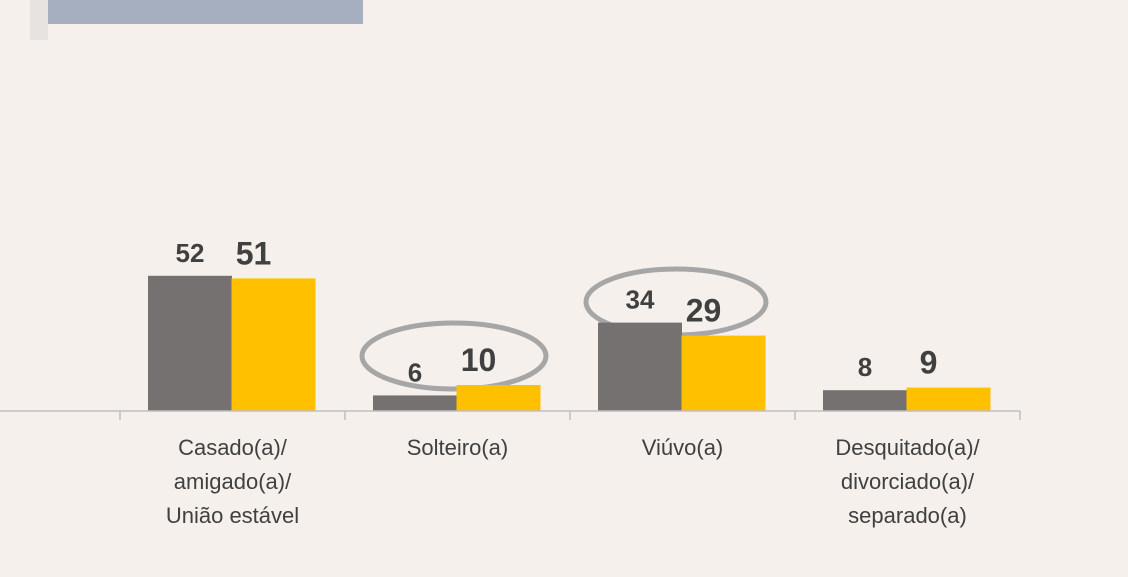 The height and width of the screenshot is (577, 1128). I want to click on x-tick-label: Solteiro(a), so click(457, 447).